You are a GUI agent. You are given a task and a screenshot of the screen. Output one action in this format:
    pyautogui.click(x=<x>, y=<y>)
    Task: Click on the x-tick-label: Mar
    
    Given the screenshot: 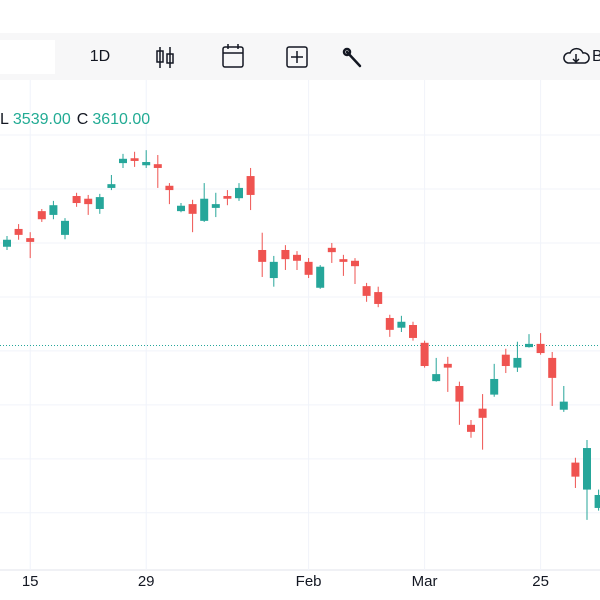 What is the action you would take?
    pyautogui.click(x=425, y=581)
    